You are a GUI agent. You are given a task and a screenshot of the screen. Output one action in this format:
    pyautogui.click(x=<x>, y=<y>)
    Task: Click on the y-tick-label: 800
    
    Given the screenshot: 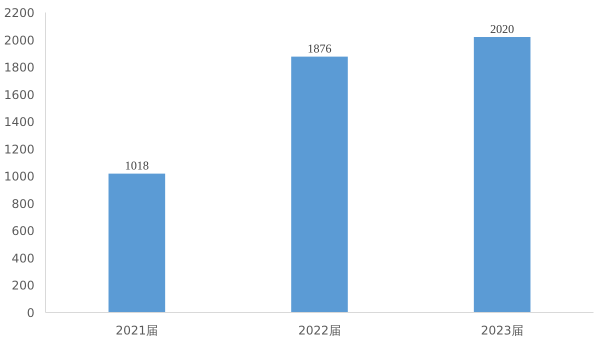 What is the action you would take?
    pyautogui.click(x=23, y=203)
    